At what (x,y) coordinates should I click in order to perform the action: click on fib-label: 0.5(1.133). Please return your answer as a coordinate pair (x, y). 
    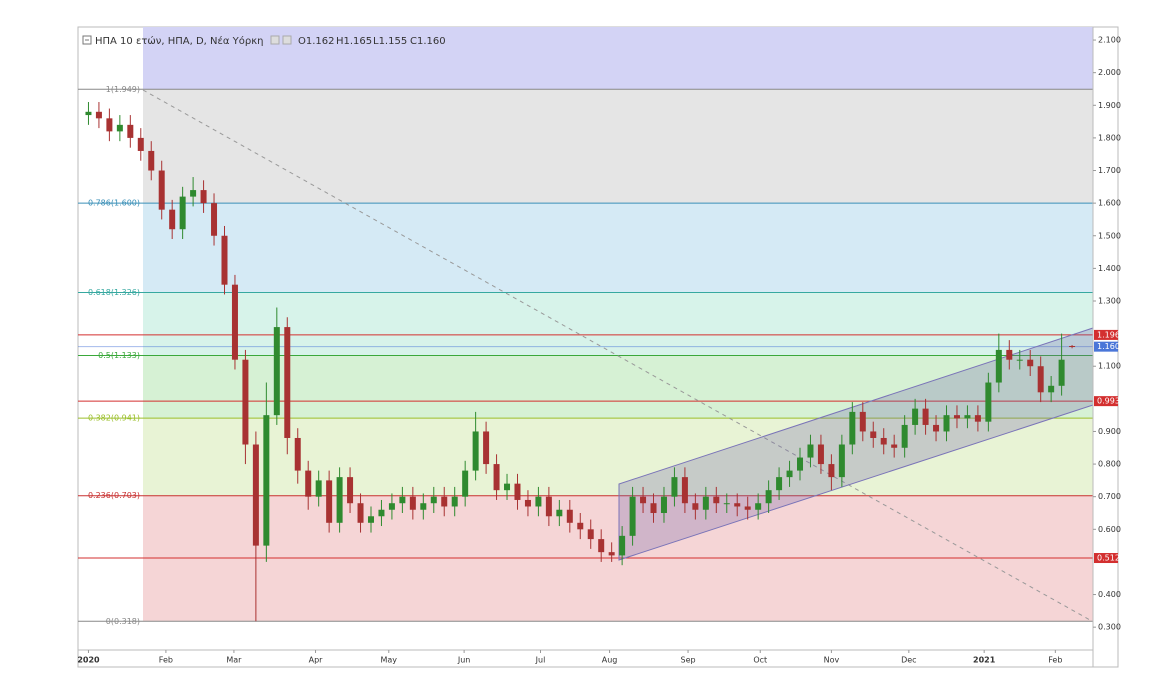
    Looking at the image, I should click on (119, 355).